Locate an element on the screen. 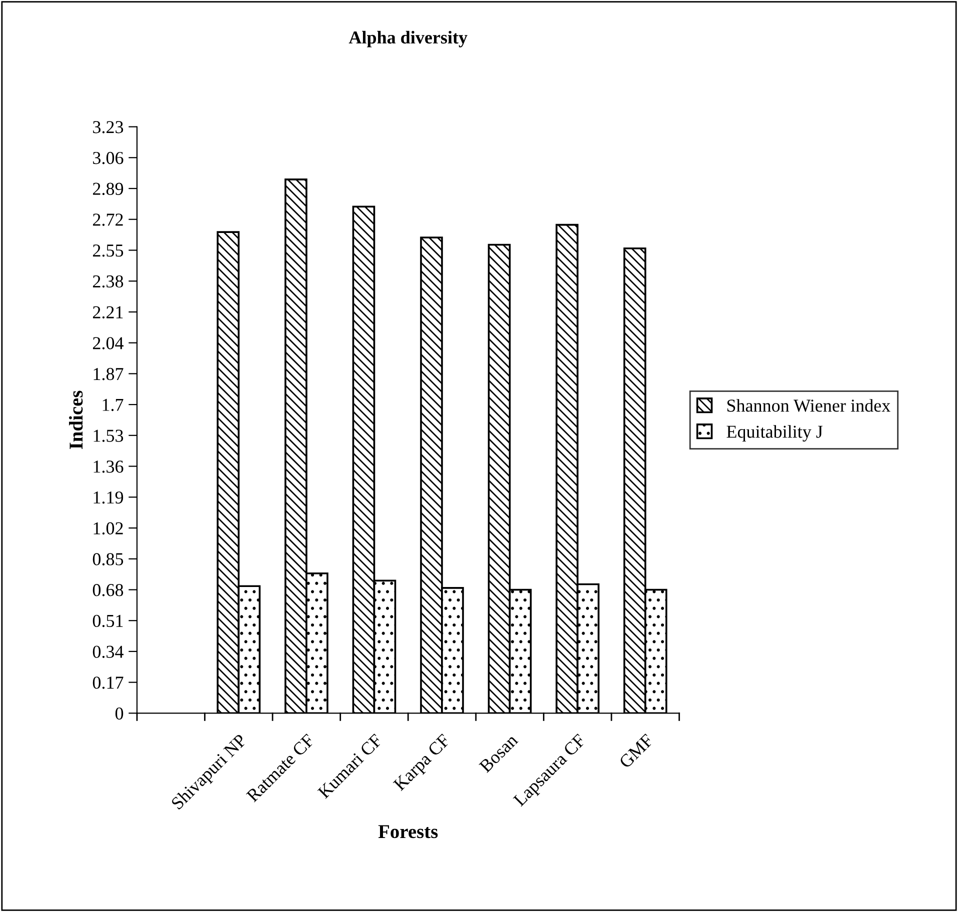 The image size is (958, 912). y-tick-label: 2.04 is located at coordinates (108, 343).